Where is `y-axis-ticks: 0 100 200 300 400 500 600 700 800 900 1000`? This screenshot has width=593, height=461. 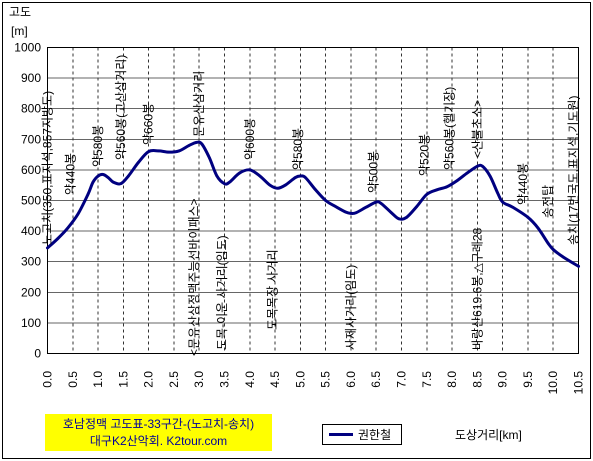 y-axis-ticks: 0 100 200 300 400 500 600 700 800 900 1000 is located at coordinates (27, 201).